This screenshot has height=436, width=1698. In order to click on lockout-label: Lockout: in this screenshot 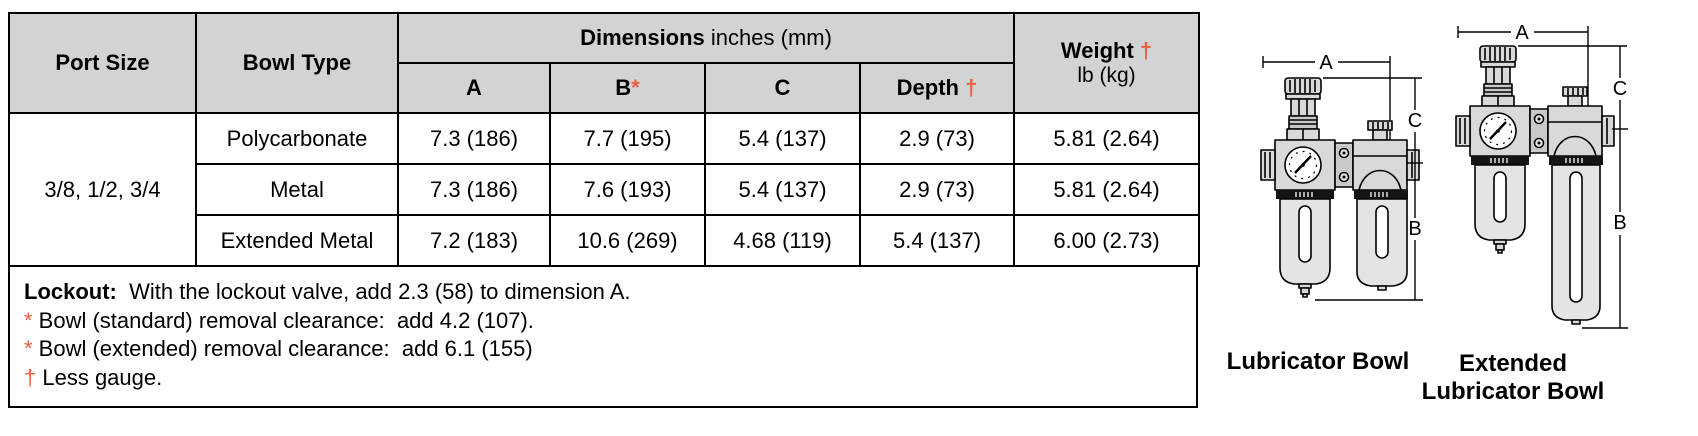, I will do `click(70, 291)`.